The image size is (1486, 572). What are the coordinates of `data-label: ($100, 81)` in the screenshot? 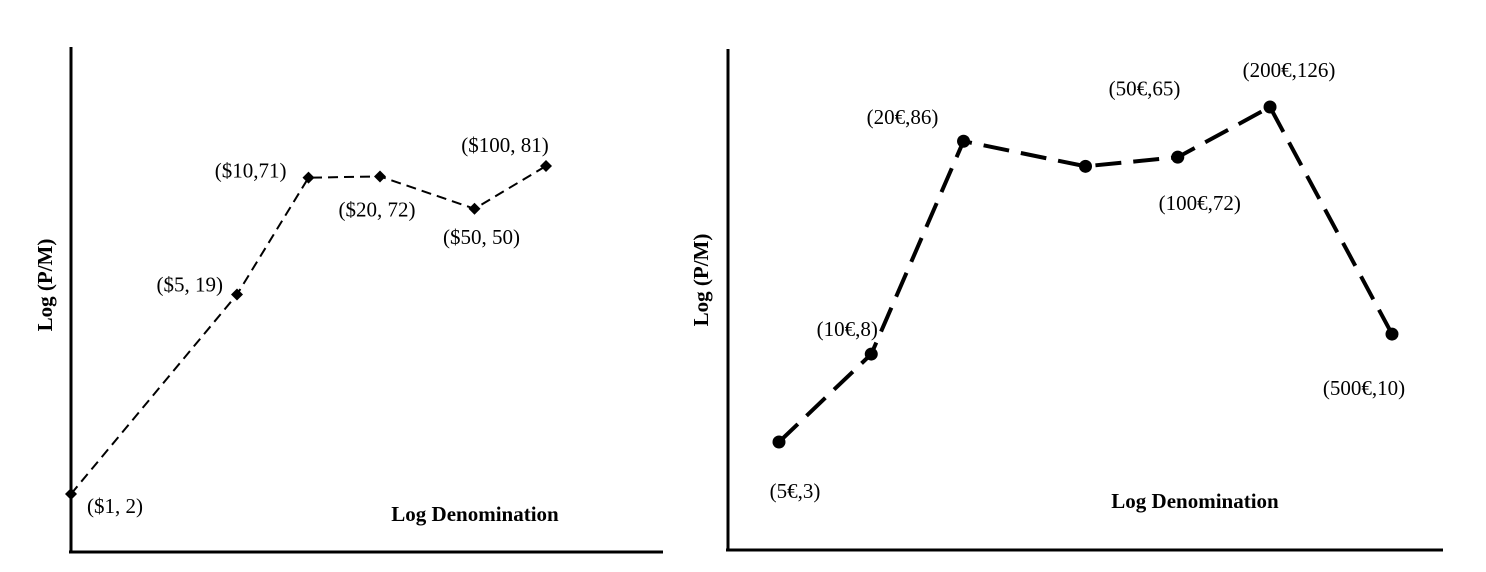 It's located at (505, 145).